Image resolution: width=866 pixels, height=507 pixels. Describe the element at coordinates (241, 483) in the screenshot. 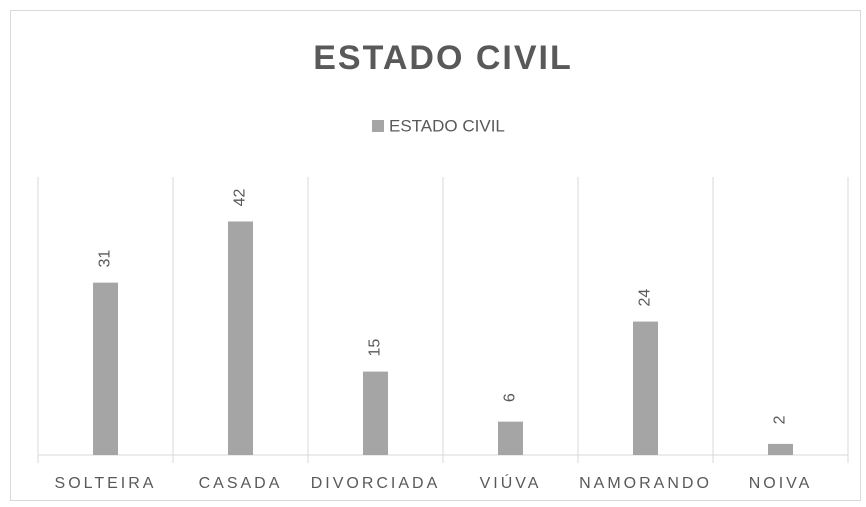

I see `x-tick-label: CASADA` at that location.